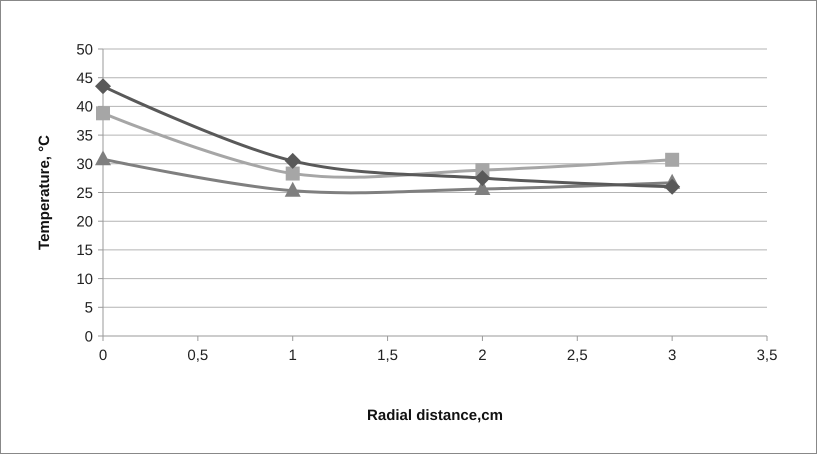 The width and height of the screenshot is (817, 454). I want to click on y-tick-label: 40, so click(84, 107).